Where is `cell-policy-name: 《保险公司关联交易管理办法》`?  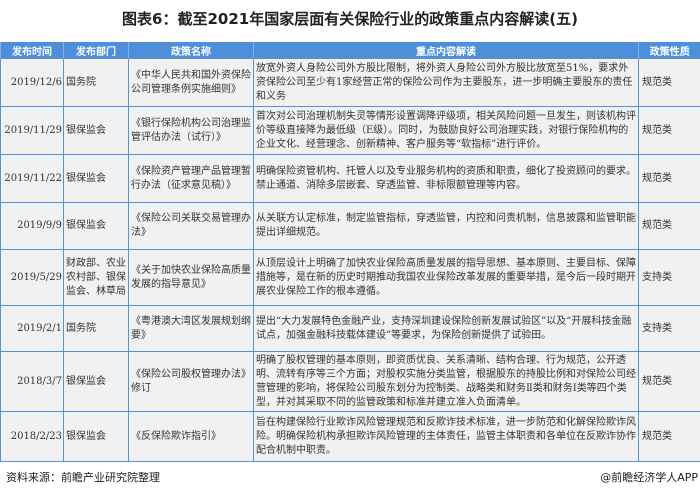
cell-policy-name: 《保险公司关联交易管理办法》 is located at coordinates (191, 226).